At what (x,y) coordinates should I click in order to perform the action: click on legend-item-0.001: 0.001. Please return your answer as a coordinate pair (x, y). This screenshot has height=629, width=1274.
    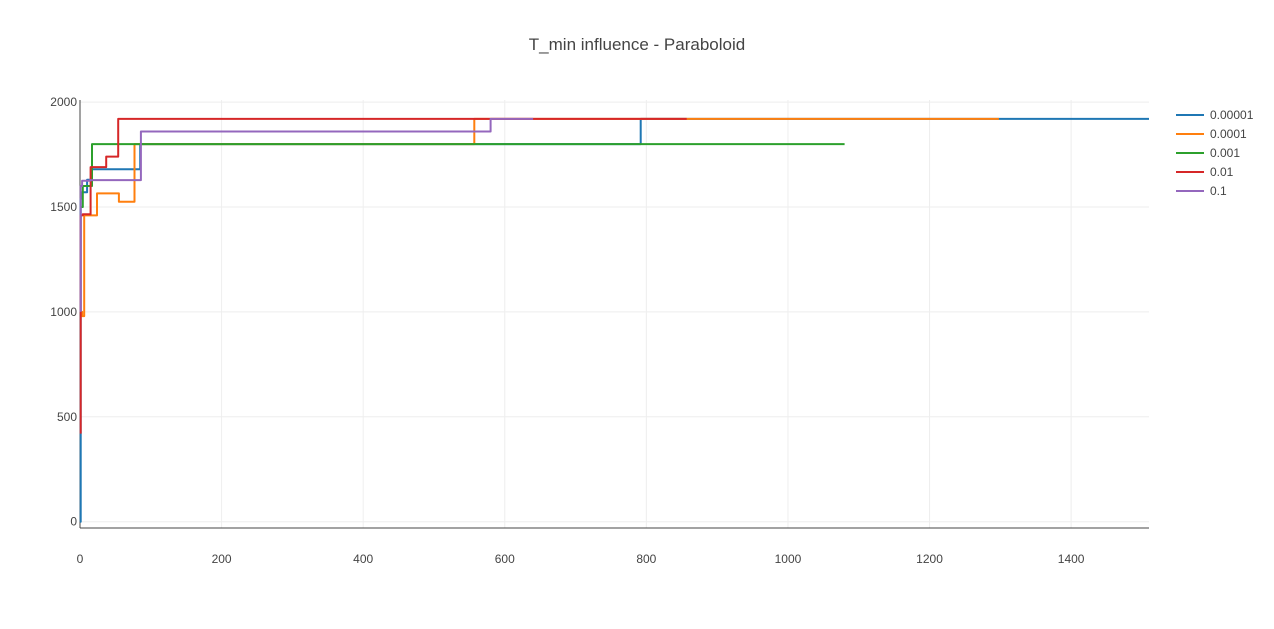
    Looking at the image, I should click on (1208, 153).